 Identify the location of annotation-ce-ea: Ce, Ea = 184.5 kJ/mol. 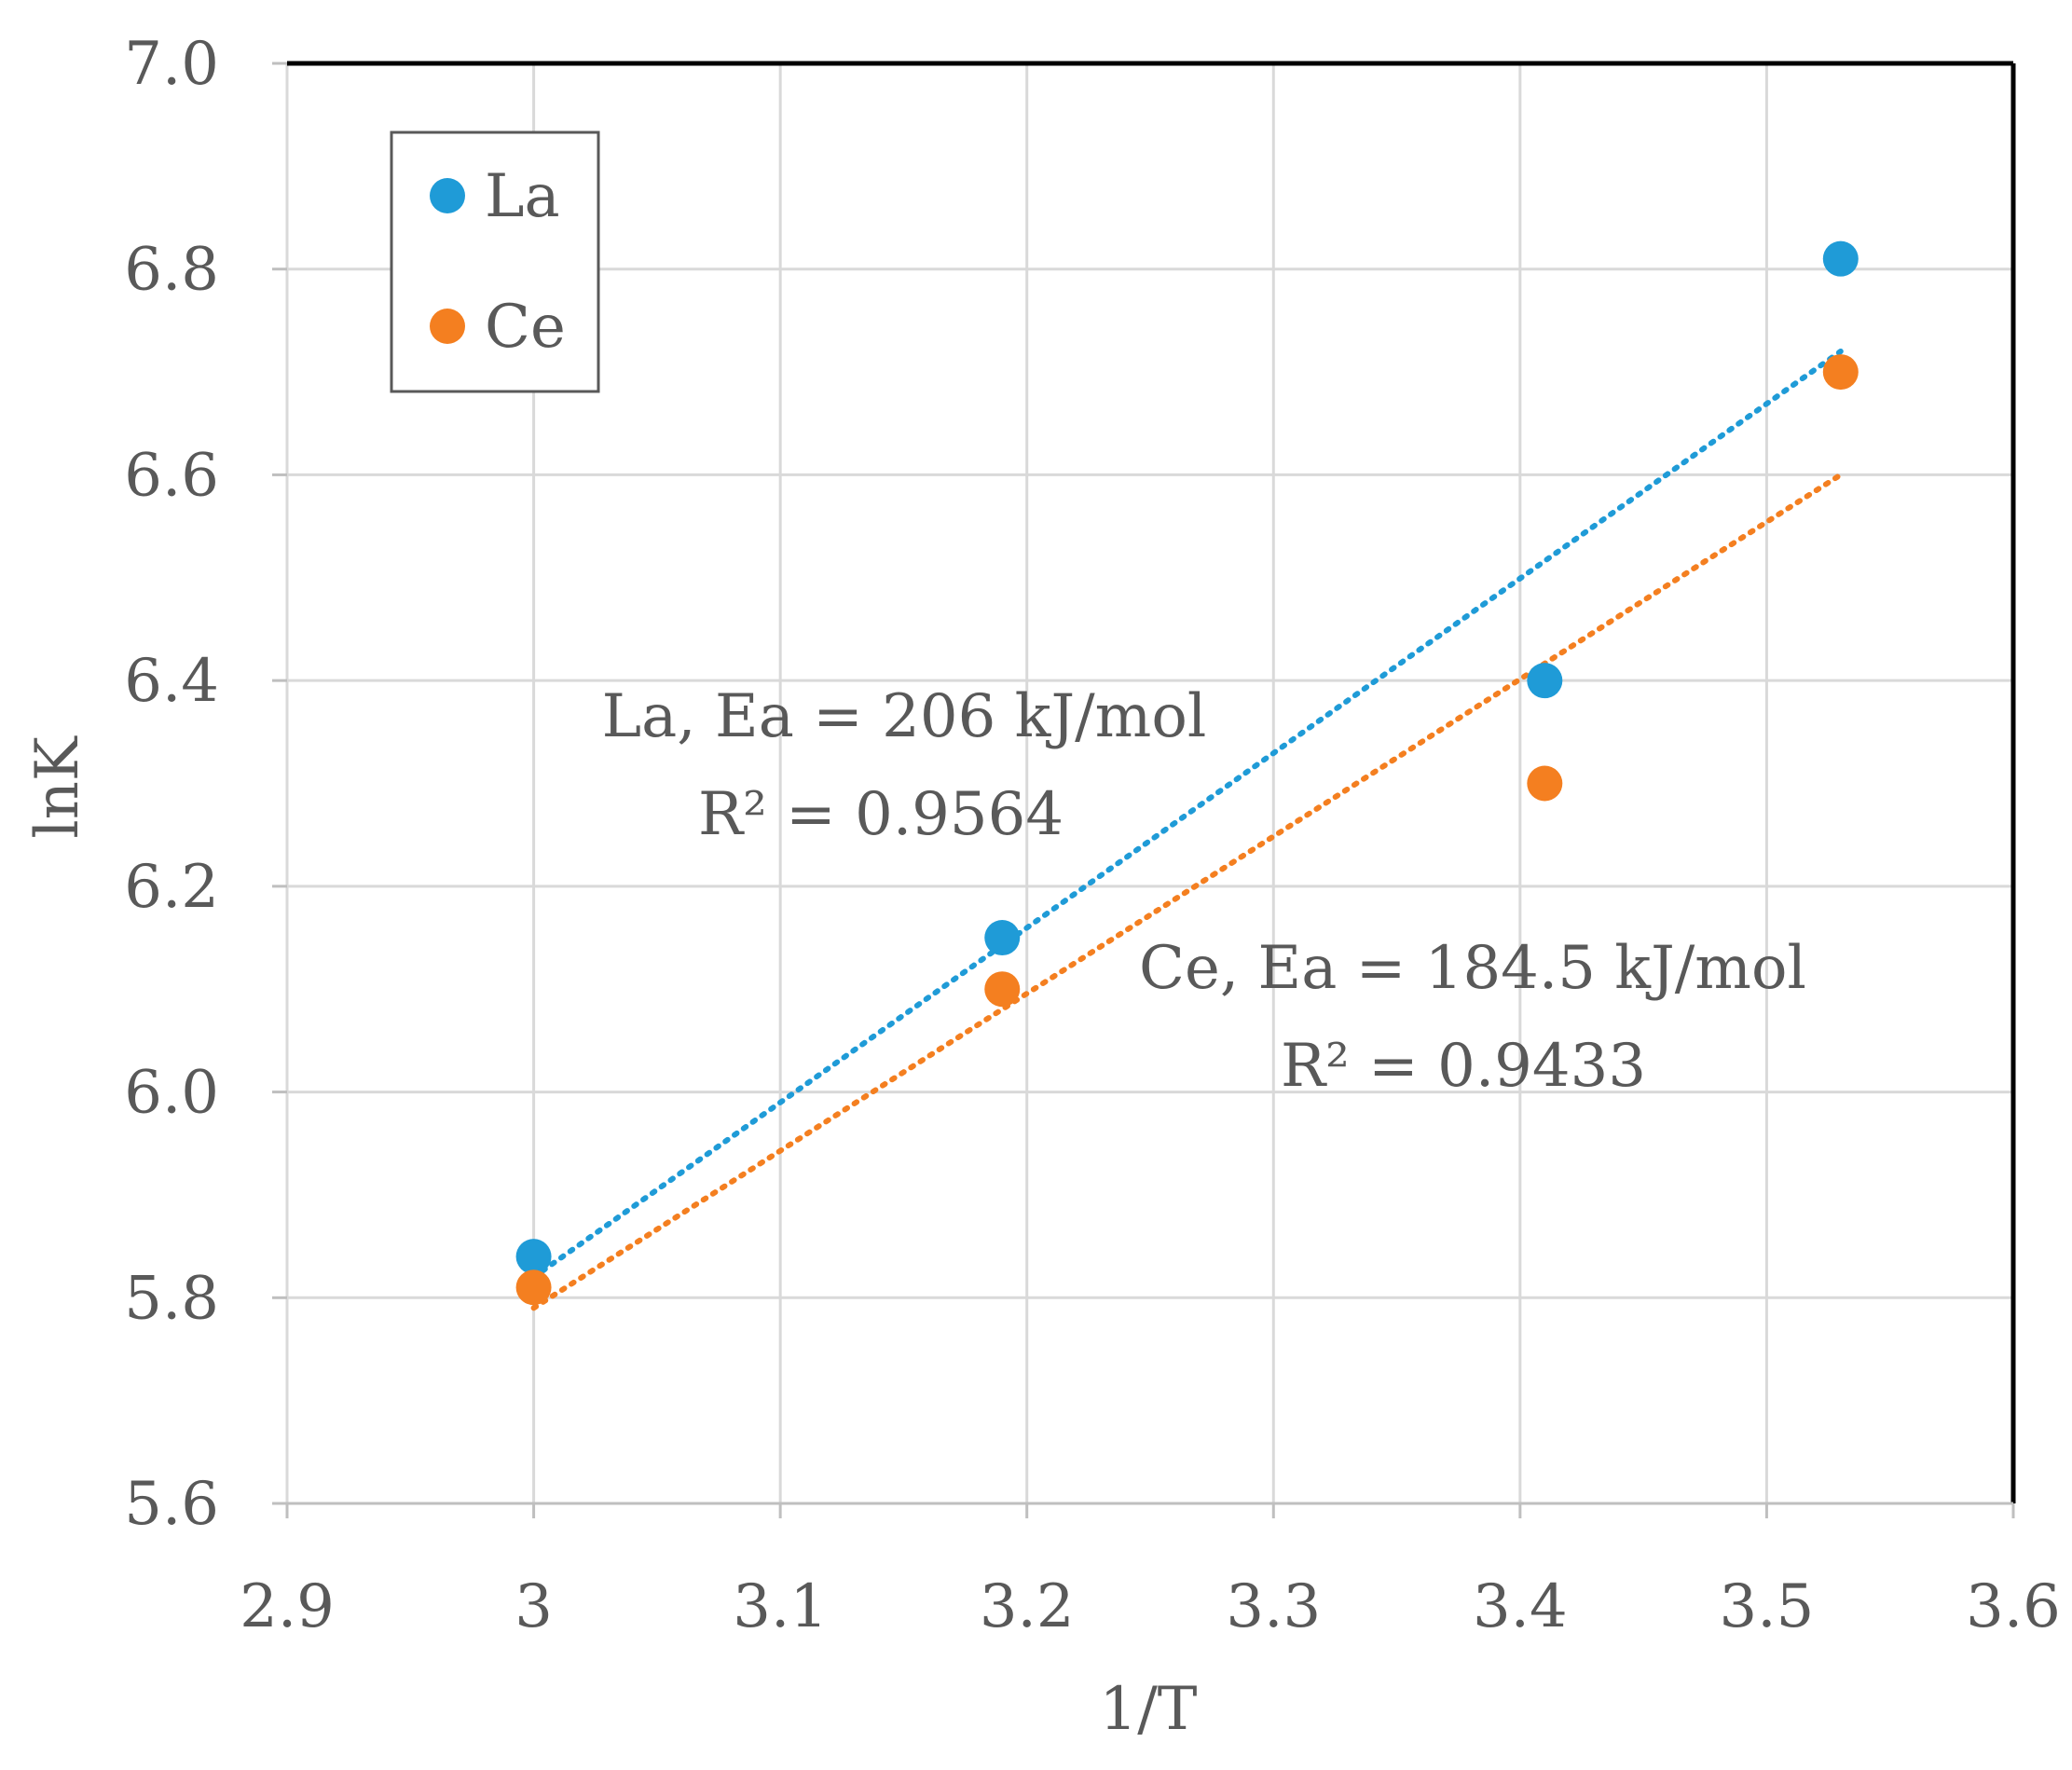
(1472, 968).